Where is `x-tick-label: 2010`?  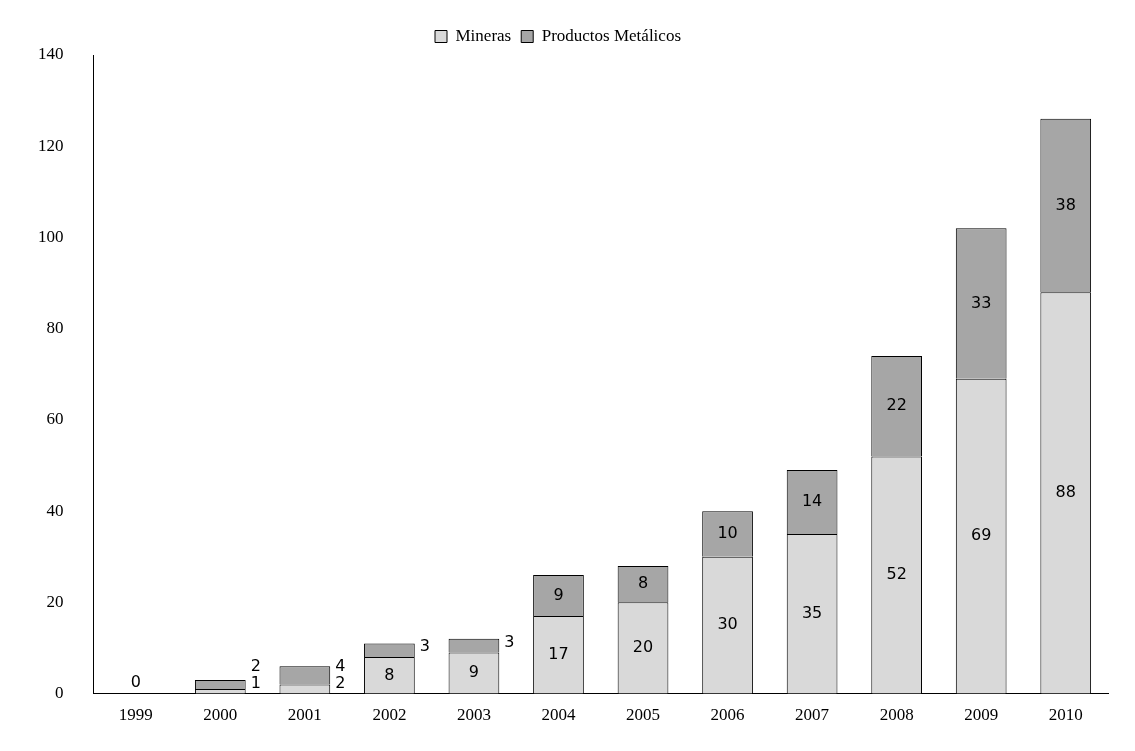 x-tick-label: 2010 is located at coordinates (1065, 715).